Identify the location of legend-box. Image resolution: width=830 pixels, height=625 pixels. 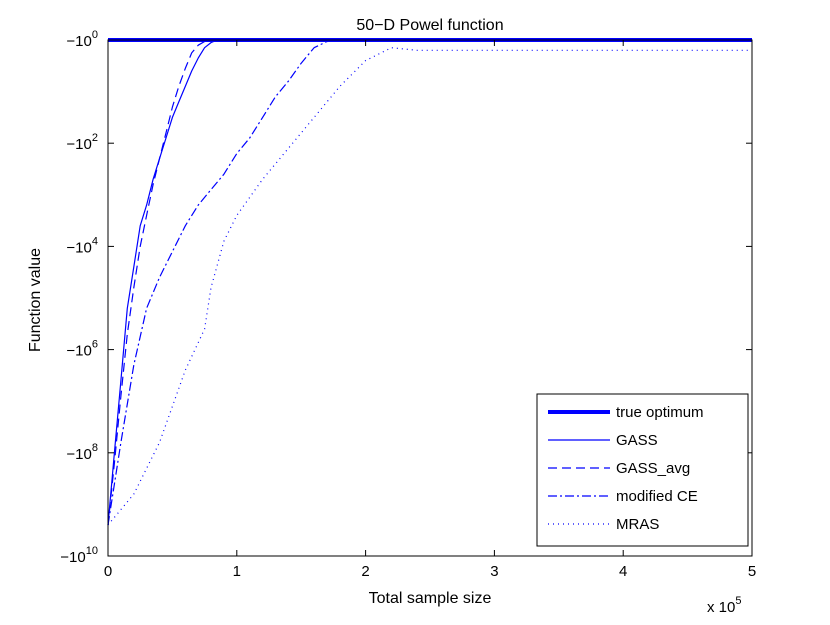
(642, 470).